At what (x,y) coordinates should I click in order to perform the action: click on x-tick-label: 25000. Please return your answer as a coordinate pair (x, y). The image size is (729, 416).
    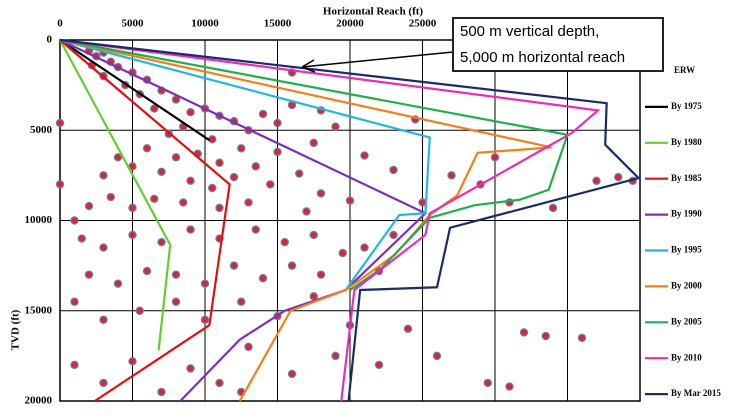
    Looking at the image, I should click on (423, 24).